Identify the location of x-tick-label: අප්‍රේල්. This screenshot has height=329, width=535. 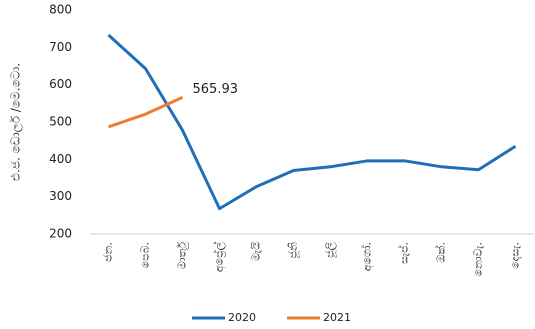
(218, 256).